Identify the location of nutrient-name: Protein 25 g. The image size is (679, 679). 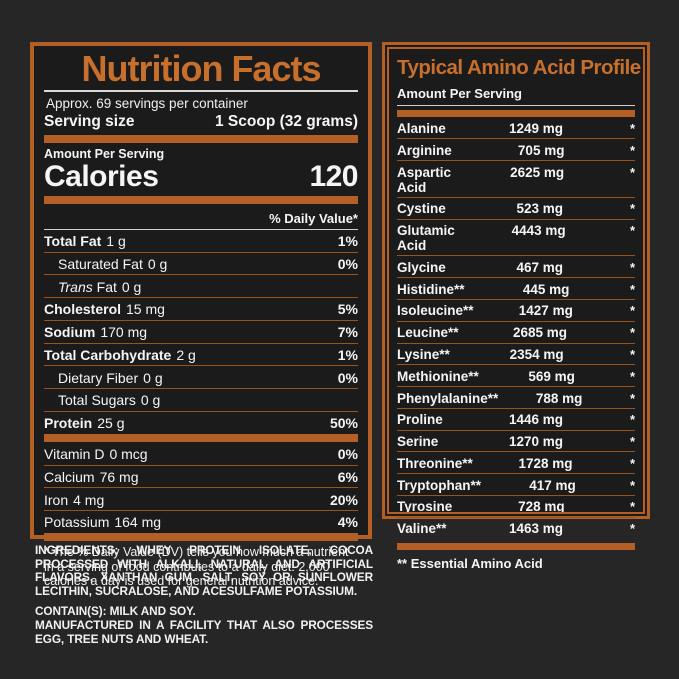
(84, 423).